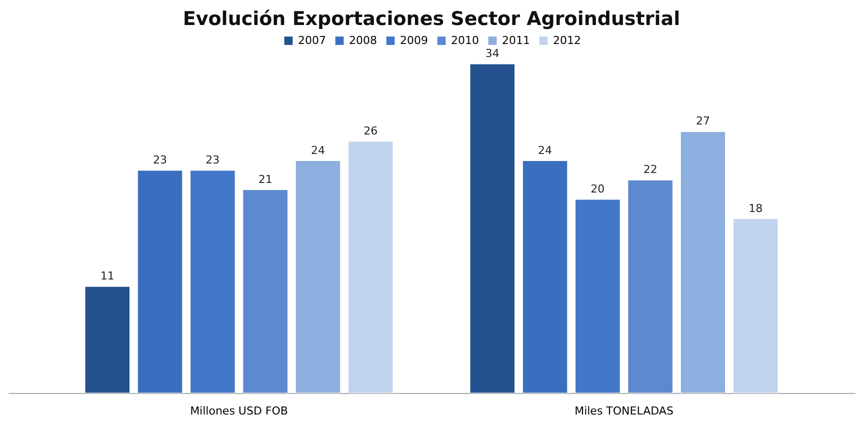 The image size is (863, 426). I want to click on legend-label: 2010, so click(465, 40).